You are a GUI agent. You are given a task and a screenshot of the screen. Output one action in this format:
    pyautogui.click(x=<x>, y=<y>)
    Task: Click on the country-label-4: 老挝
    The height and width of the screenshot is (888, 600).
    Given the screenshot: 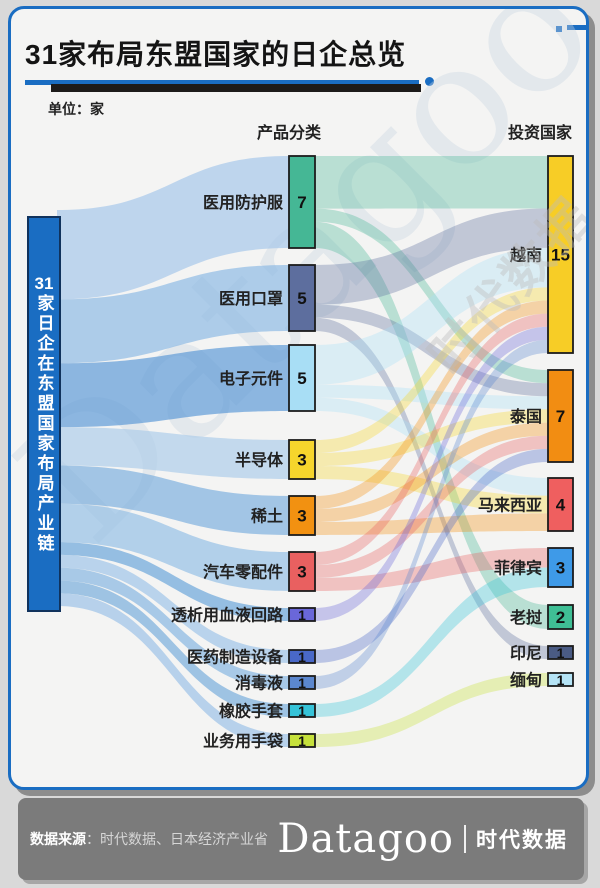 What is the action you would take?
    pyautogui.click(x=526, y=617)
    